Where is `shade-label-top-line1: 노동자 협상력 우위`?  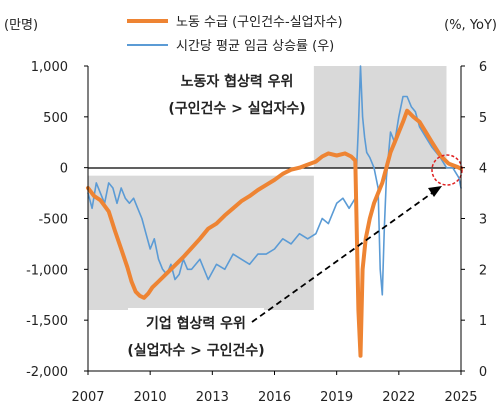 shade-label-top-line1: 노동자 협상력 우위 is located at coordinates (237, 82).